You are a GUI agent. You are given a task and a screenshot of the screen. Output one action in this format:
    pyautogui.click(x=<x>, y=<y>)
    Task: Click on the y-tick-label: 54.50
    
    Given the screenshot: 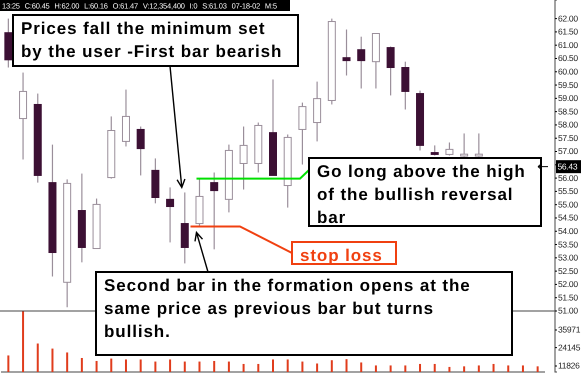 What is the action you would take?
    pyautogui.click(x=568, y=217)
    